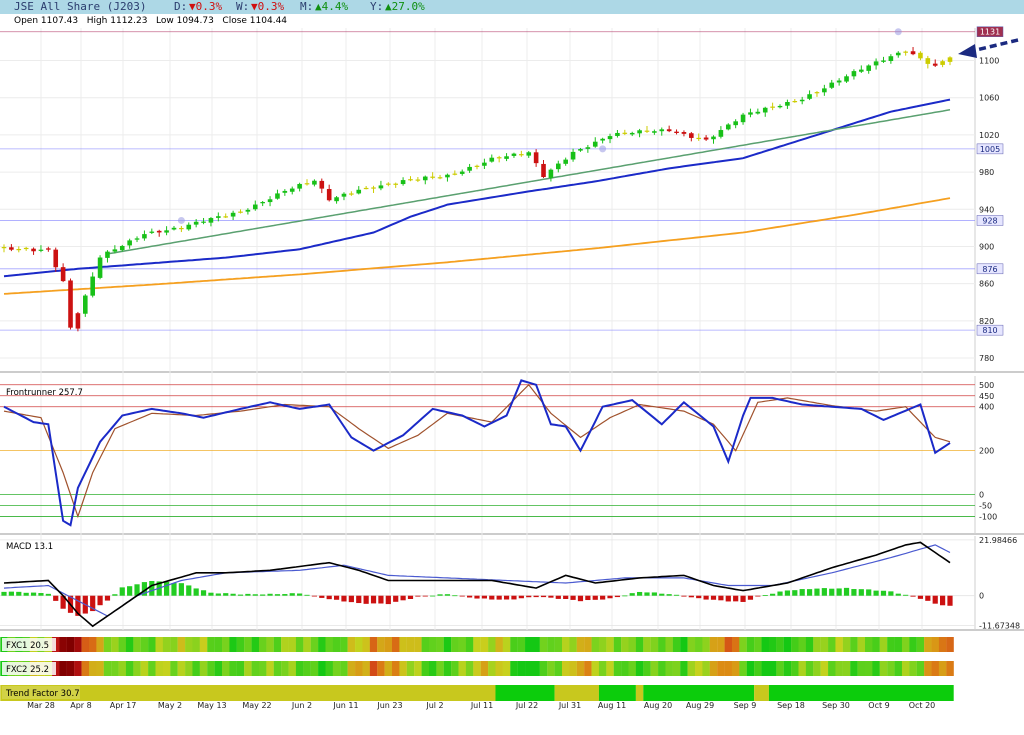 Image resolution: width=1024 pixels, height=735 pixels. I want to click on fxc-label-bg, so click(29, 644).